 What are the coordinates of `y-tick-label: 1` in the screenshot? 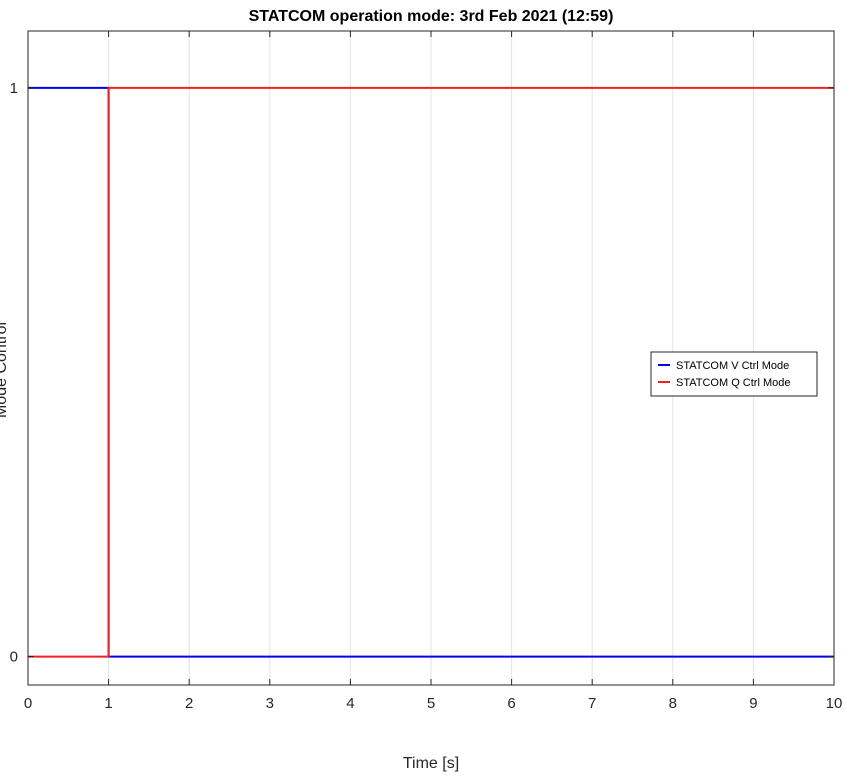 It's located at (14, 88).